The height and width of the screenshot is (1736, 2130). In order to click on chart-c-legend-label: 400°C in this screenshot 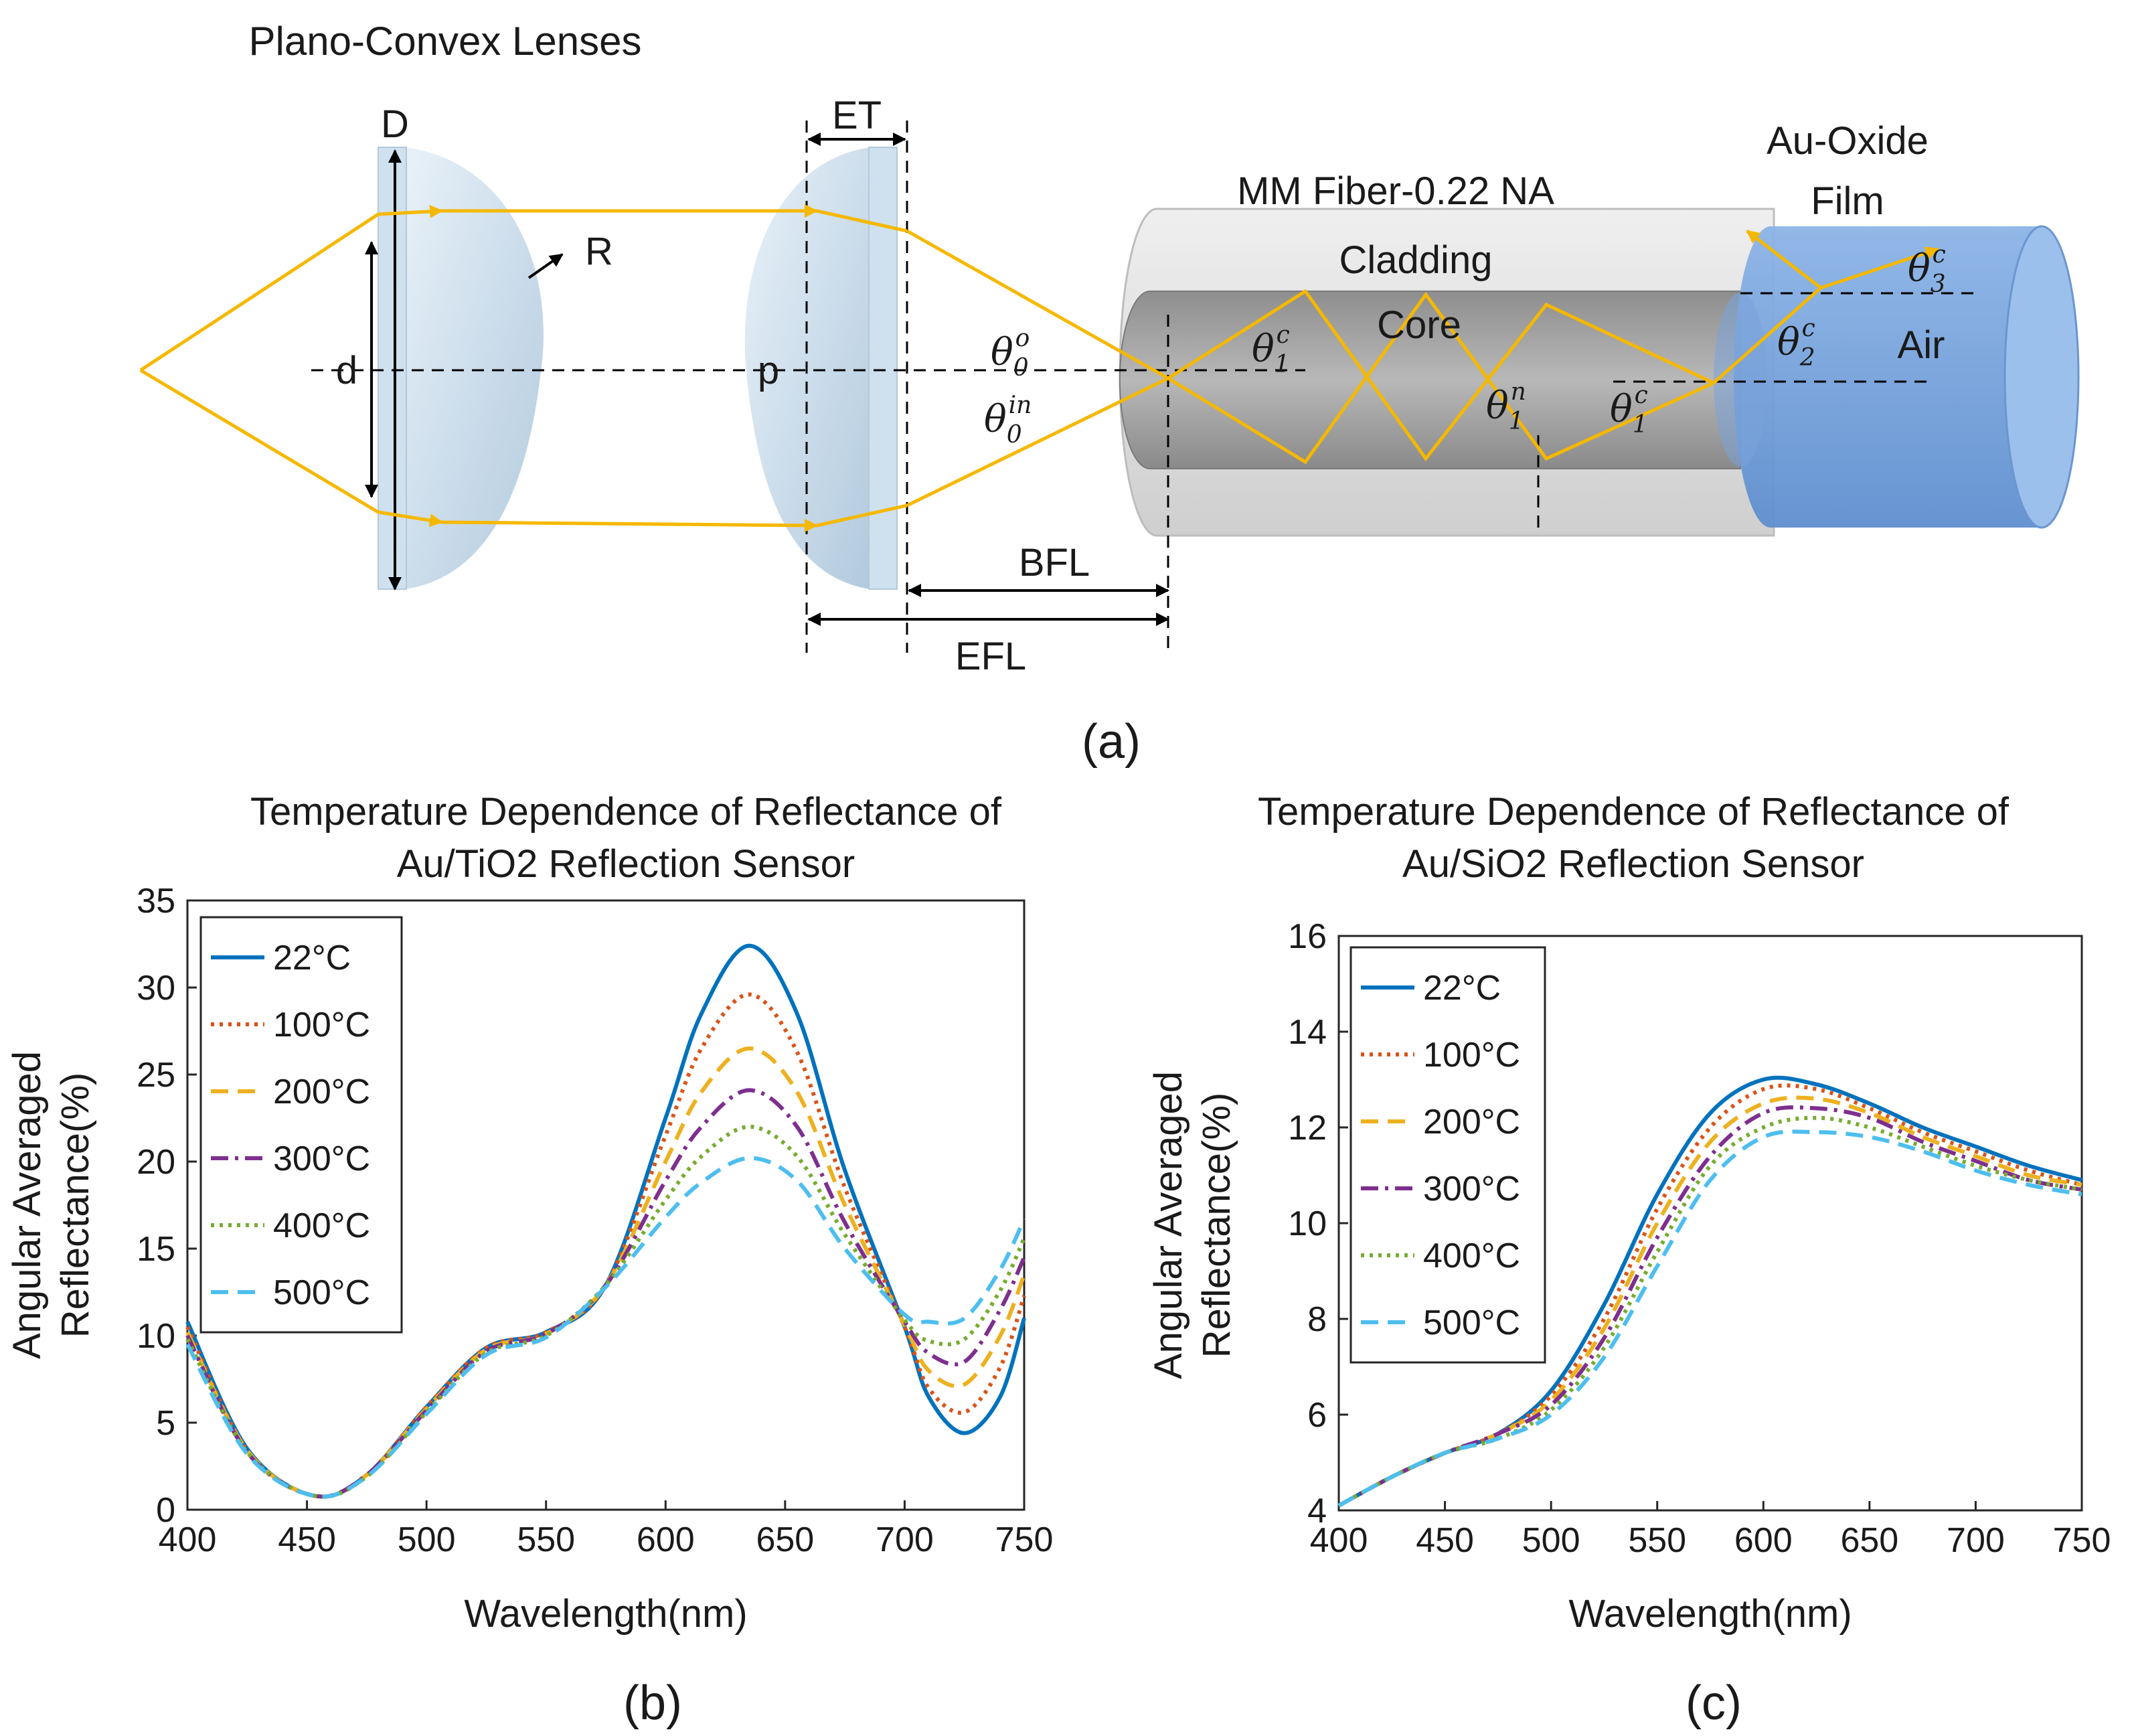, I will do `click(1471, 1256)`.